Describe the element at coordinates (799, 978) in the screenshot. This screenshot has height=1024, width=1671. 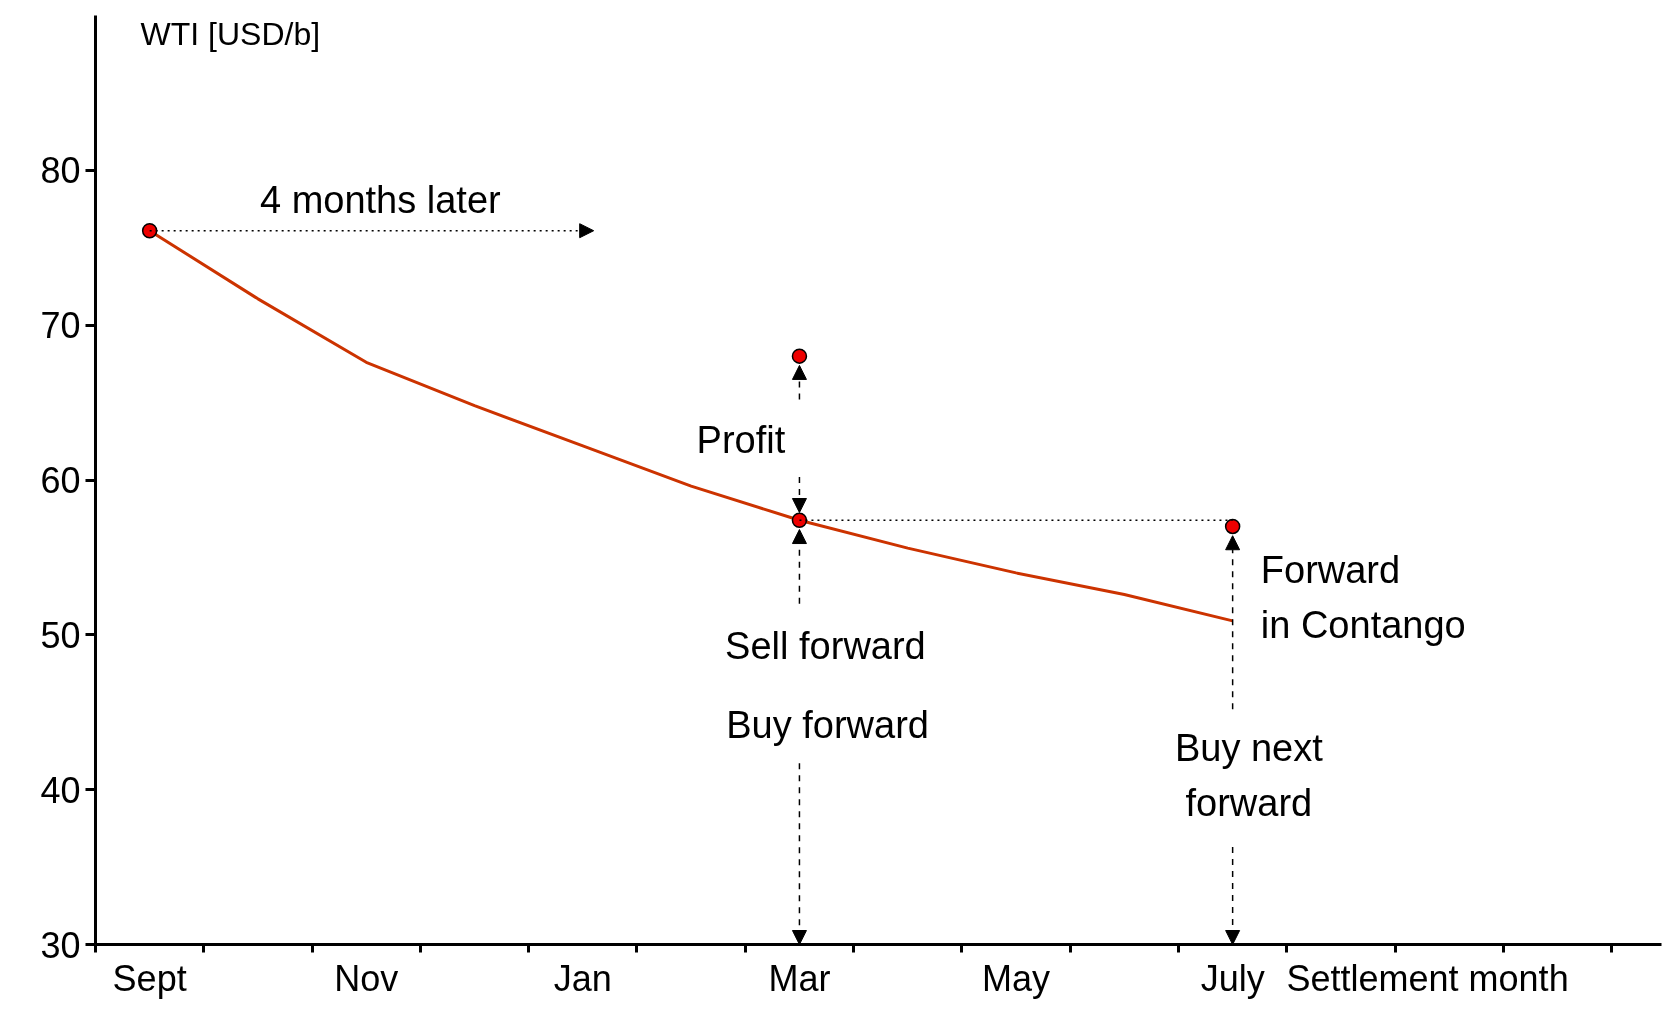
I see `x-tick-label: Mar` at that location.